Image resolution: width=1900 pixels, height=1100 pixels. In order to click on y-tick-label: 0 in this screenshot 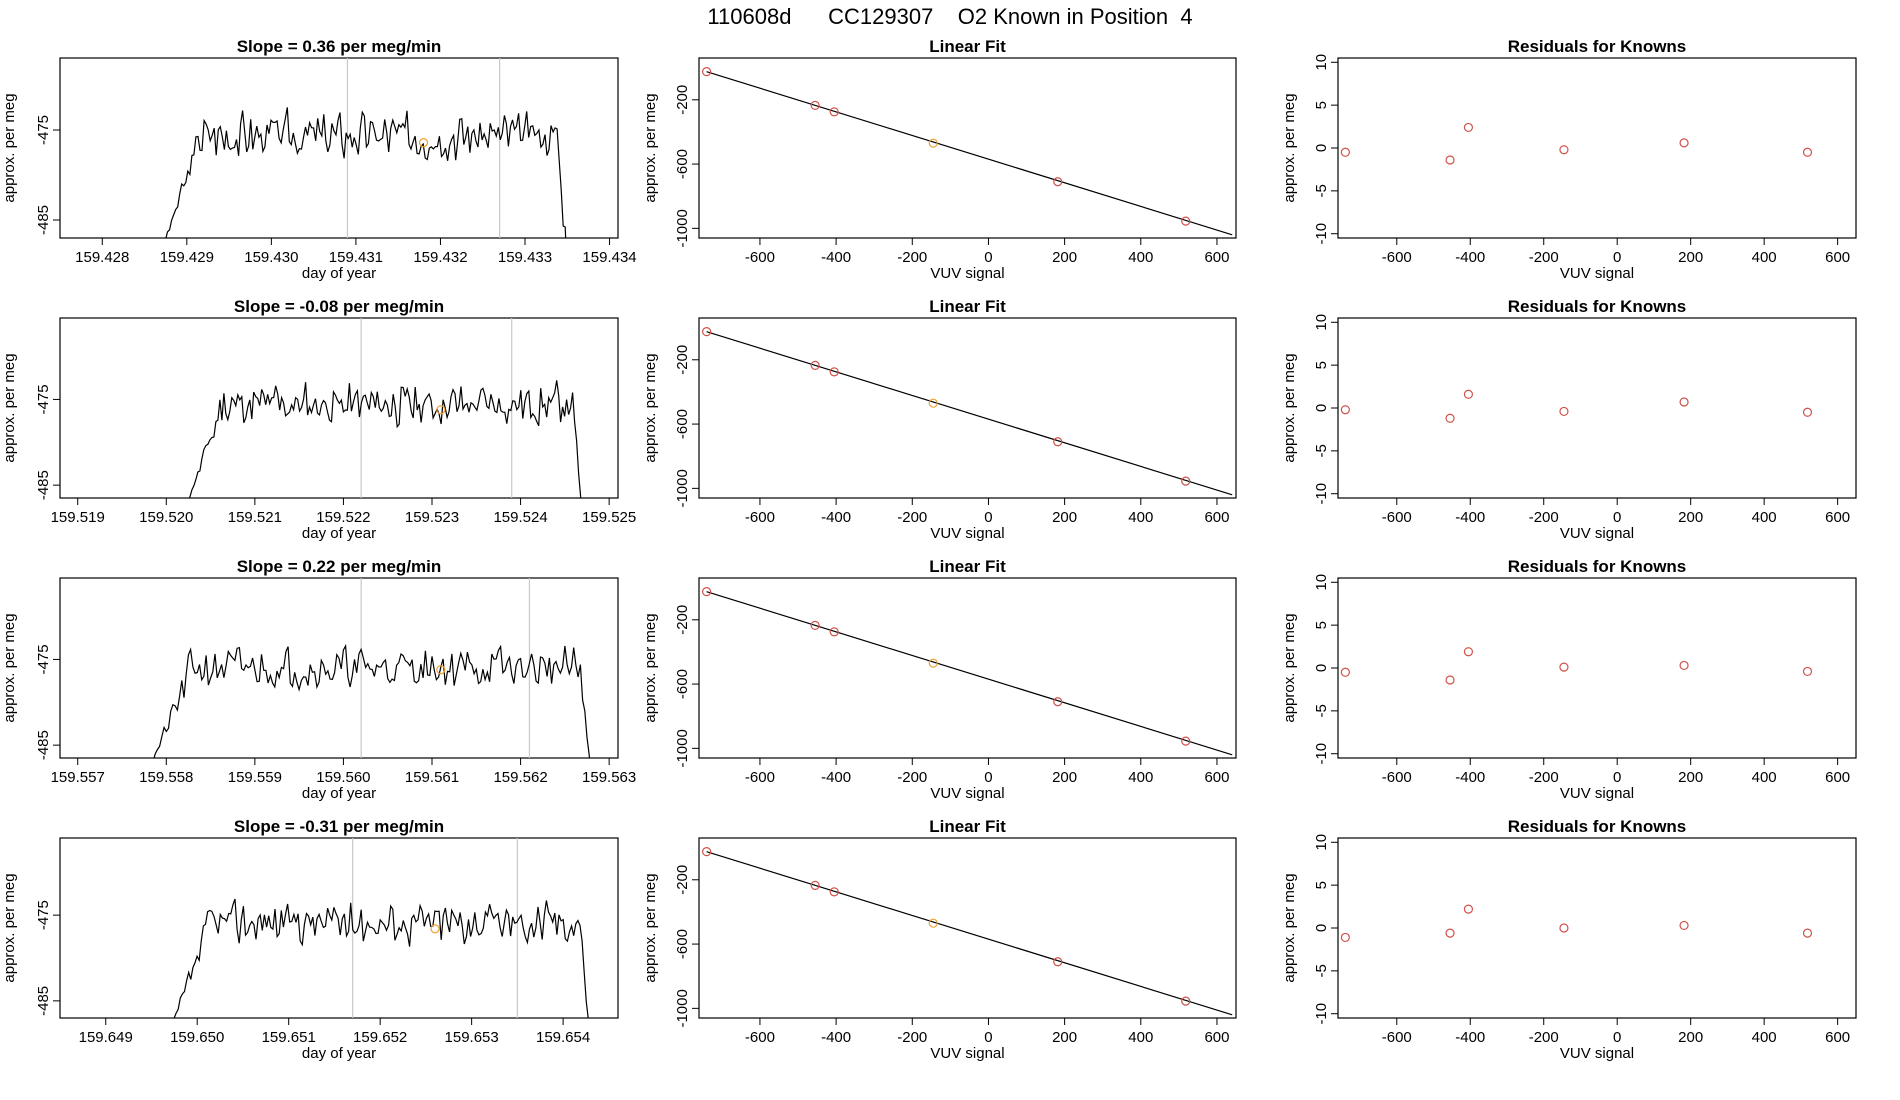, I will do `click(1321, 408)`.